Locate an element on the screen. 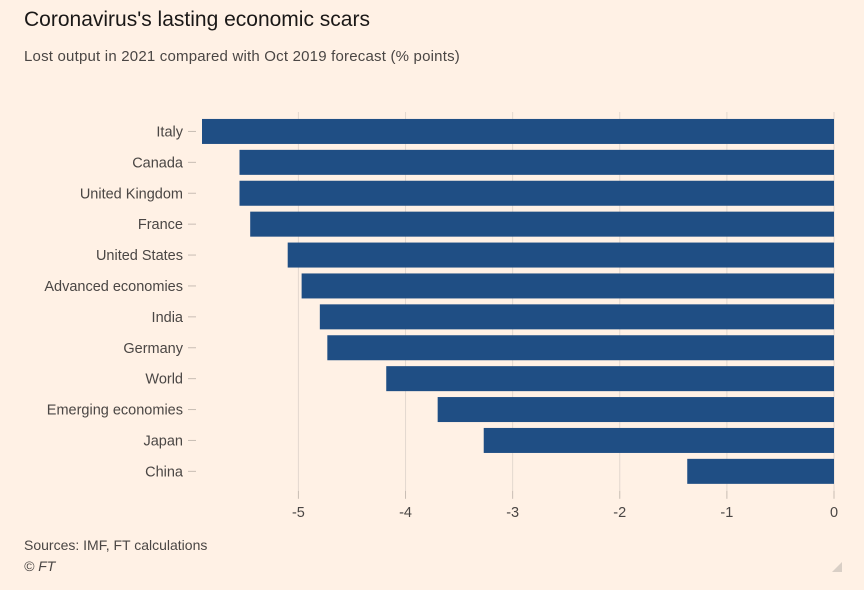  category-label: Advanced economies is located at coordinates (113, 287).